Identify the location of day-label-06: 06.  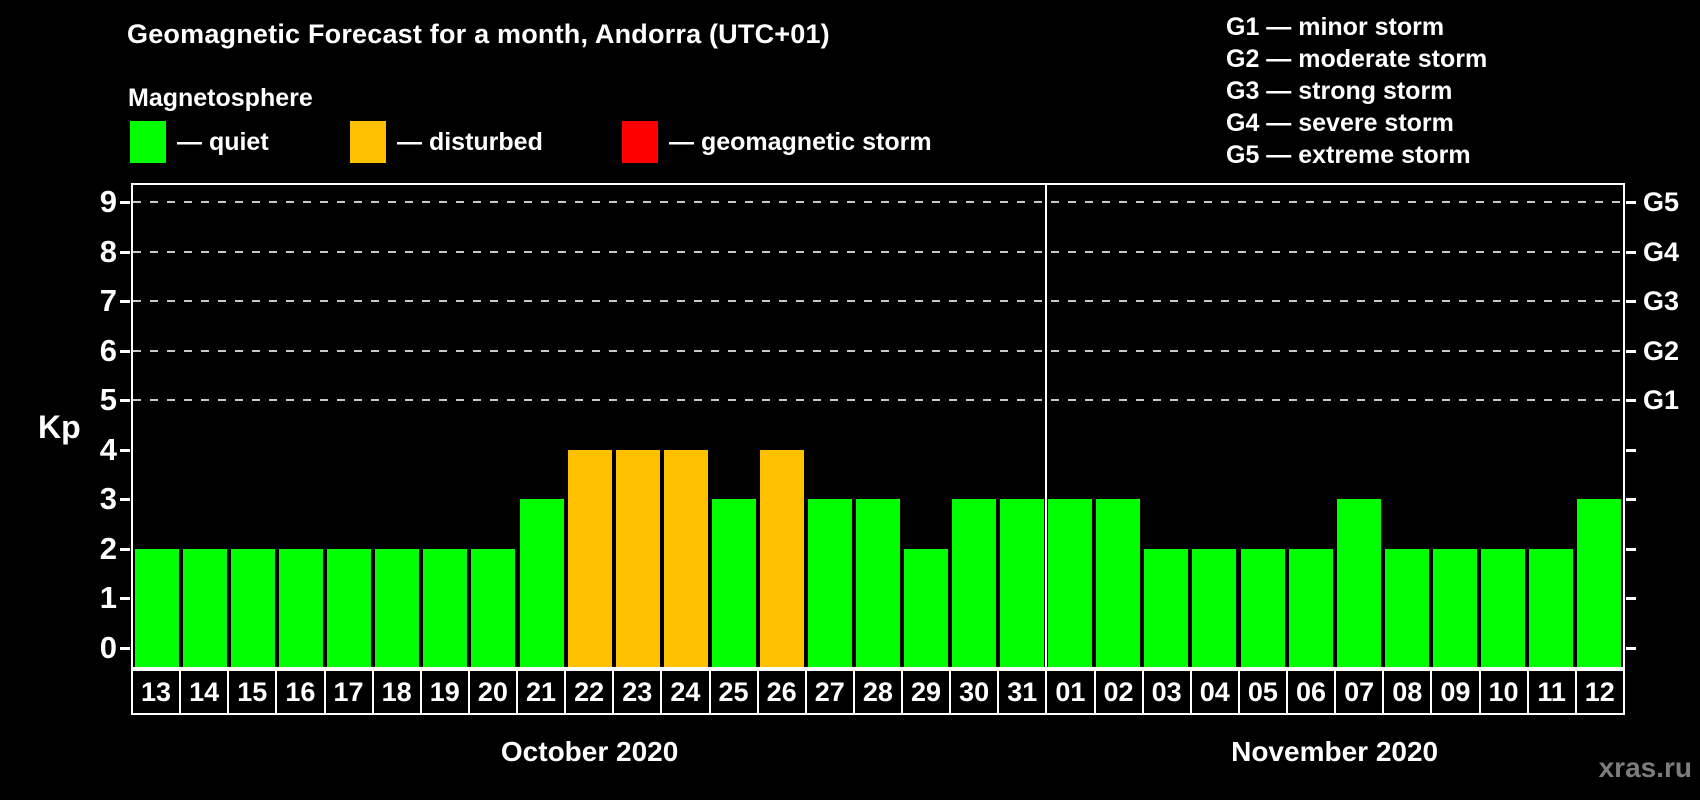
(1311, 692).